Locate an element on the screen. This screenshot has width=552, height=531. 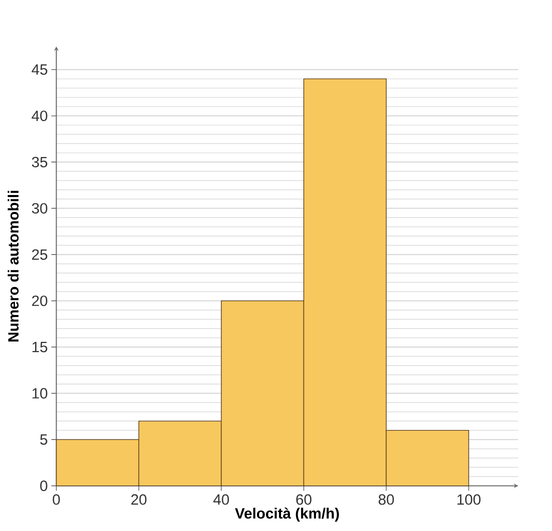
y-axis-title: Numero di automobili is located at coordinates (13, 266).